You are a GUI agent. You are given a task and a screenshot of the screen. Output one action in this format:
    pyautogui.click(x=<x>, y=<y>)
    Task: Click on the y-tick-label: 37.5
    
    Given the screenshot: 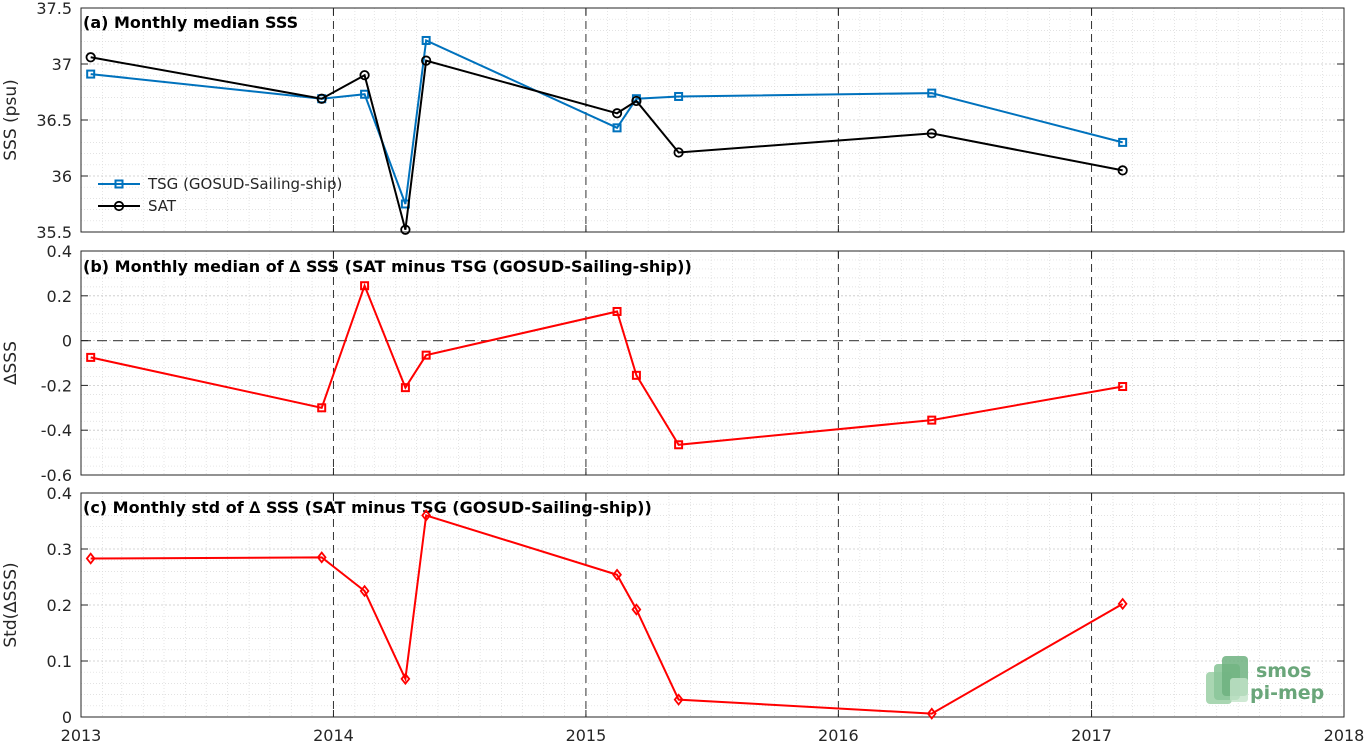 What is the action you would take?
    pyautogui.click(x=54, y=9)
    